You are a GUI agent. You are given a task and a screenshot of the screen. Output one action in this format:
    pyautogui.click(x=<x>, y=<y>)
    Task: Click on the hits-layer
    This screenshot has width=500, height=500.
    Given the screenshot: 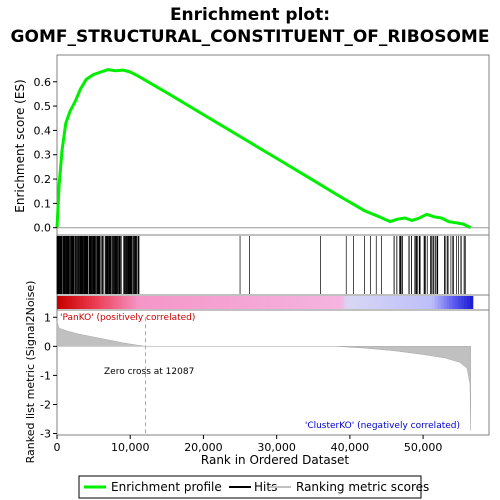 What is the action you would take?
    pyautogui.click(x=261, y=265)
    